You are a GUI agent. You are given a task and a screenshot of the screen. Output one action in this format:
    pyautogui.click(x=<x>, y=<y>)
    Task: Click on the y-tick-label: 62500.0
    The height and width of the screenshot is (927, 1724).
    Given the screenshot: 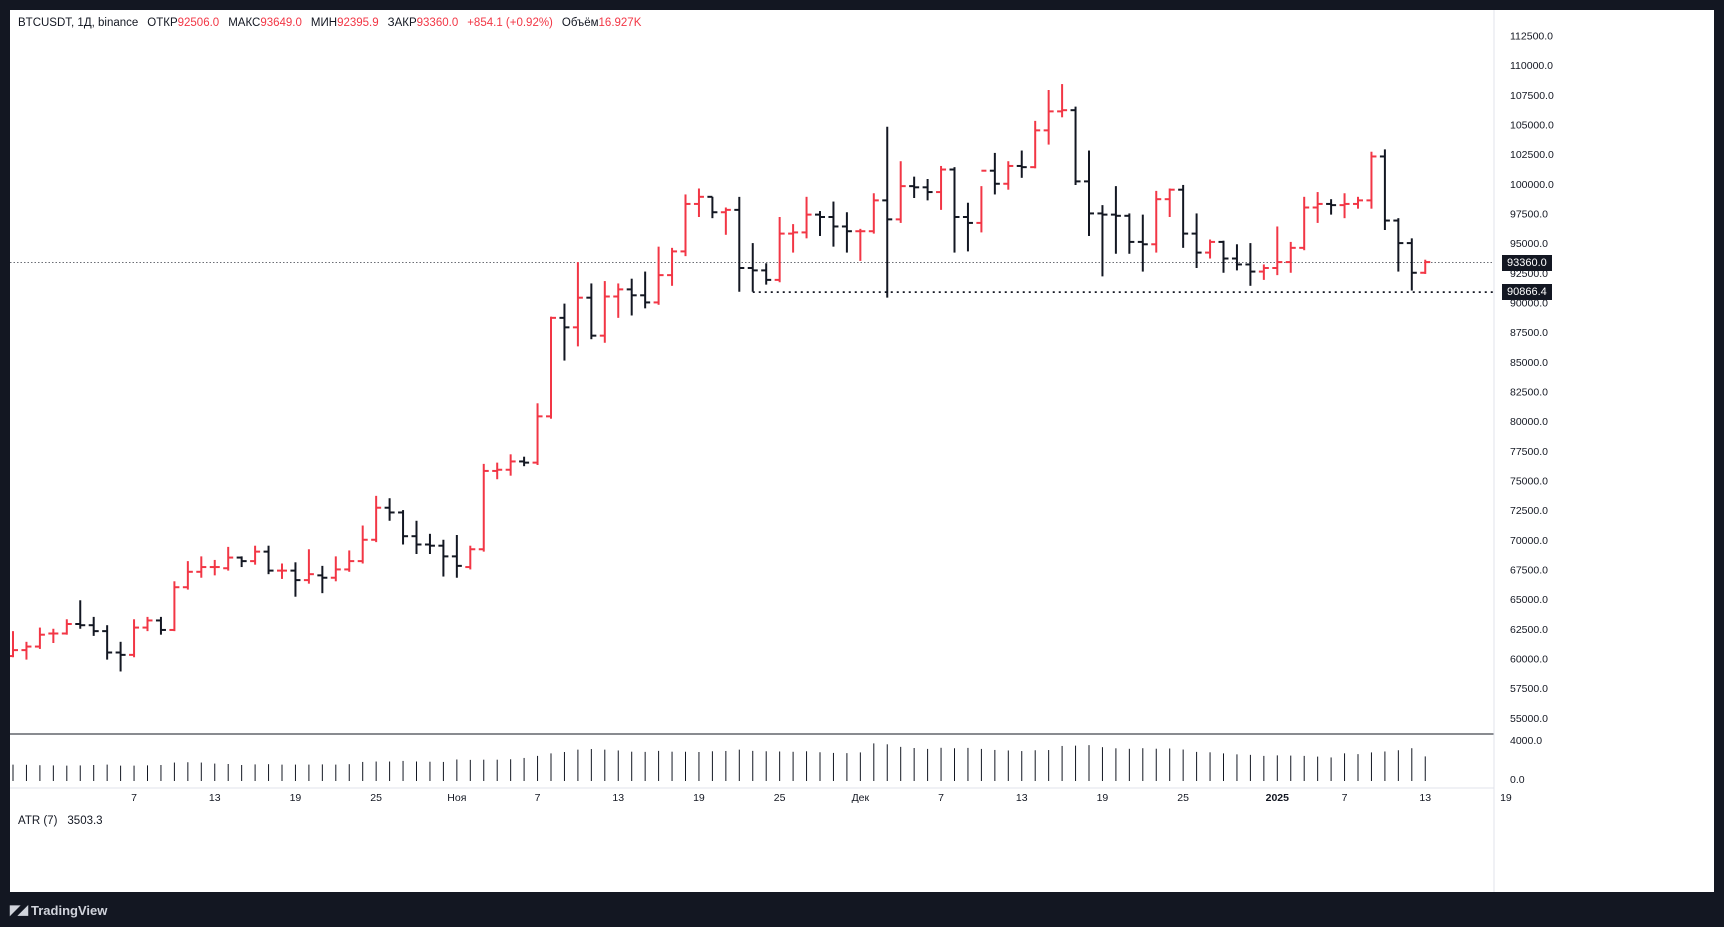 What is the action you would take?
    pyautogui.click(x=1529, y=630)
    